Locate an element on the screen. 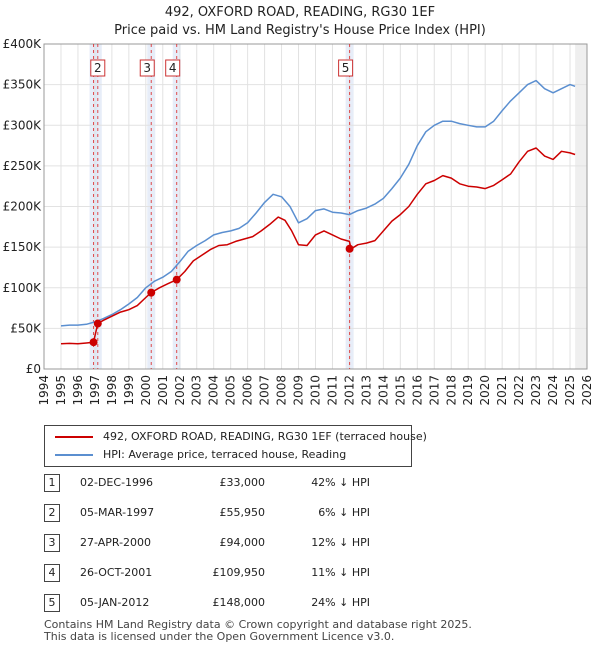  y-tick-label: £200K is located at coordinates (23, 207).